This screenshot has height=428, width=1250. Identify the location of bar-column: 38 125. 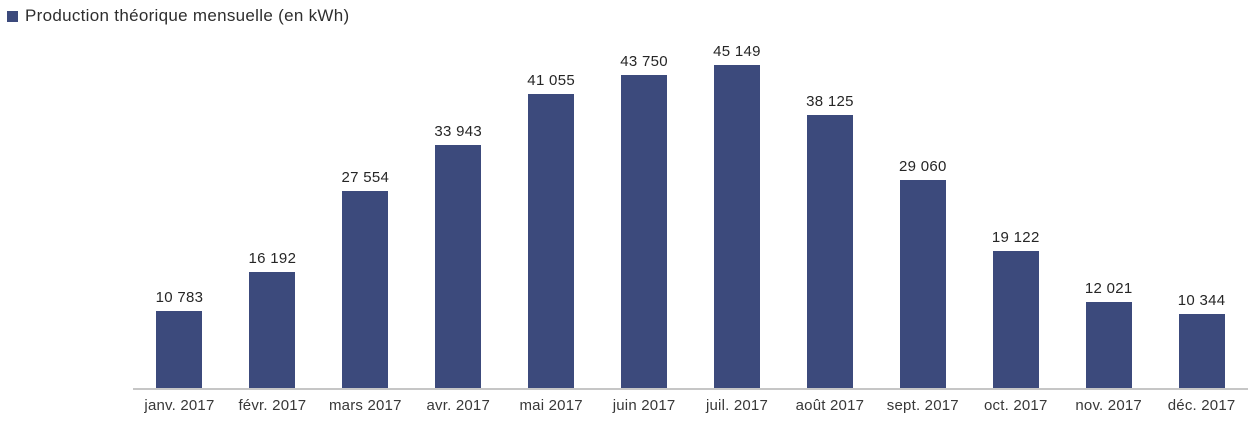
(829, 194).